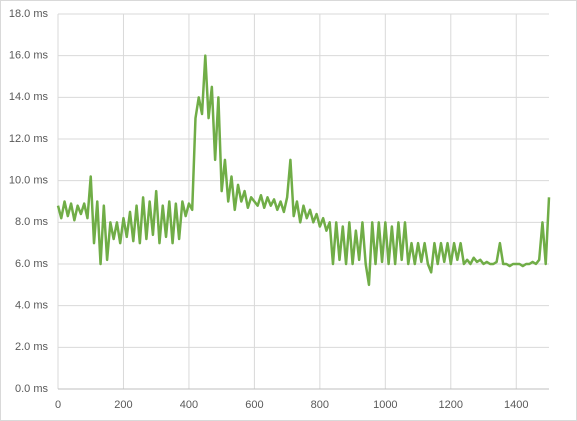 The image size is (577, 421). What do you see at coordinates (451, 405) in the screenshot?
I see `x-tick-label: 1200` at bounding box center [451, 405].